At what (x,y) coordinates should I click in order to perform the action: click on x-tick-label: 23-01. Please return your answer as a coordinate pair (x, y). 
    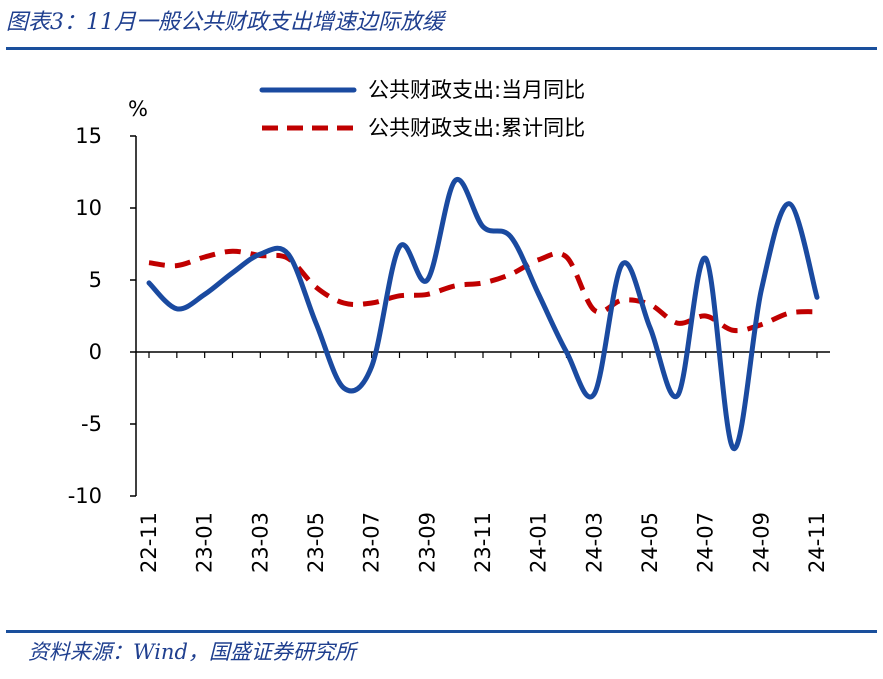
    Looking at the image, I should click on (205, 542).